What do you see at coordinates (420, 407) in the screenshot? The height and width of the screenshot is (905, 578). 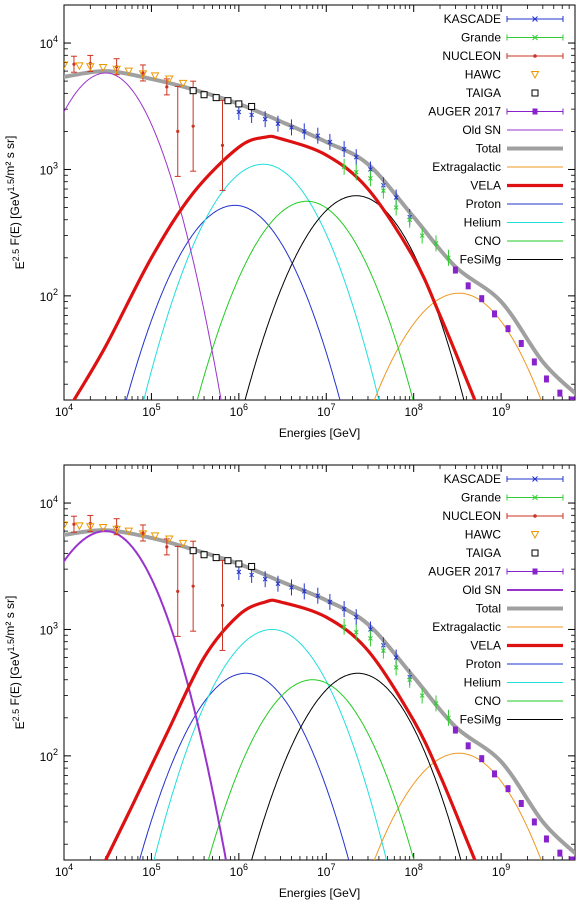 I see `x-tick-exp: 8` at bounding box center [420, 407].